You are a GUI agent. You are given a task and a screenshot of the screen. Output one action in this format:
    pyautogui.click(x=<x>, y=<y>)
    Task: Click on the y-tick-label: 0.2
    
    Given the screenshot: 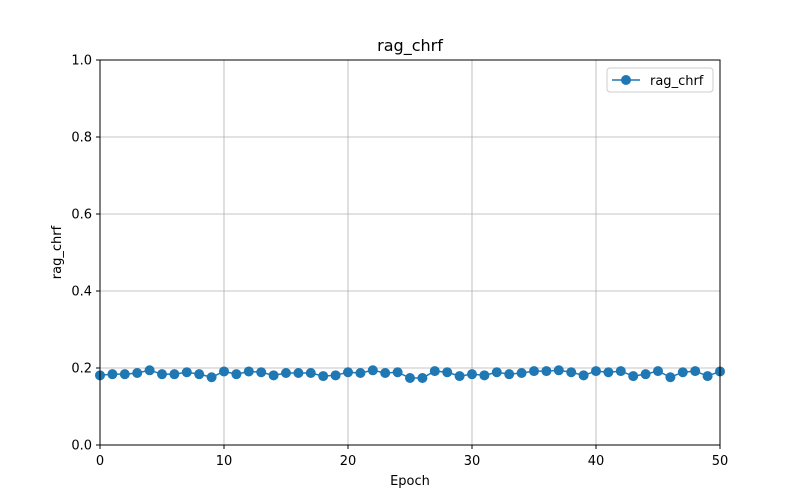 What is the action you would take?
    pyautogui.click(x=81, y=369)
    